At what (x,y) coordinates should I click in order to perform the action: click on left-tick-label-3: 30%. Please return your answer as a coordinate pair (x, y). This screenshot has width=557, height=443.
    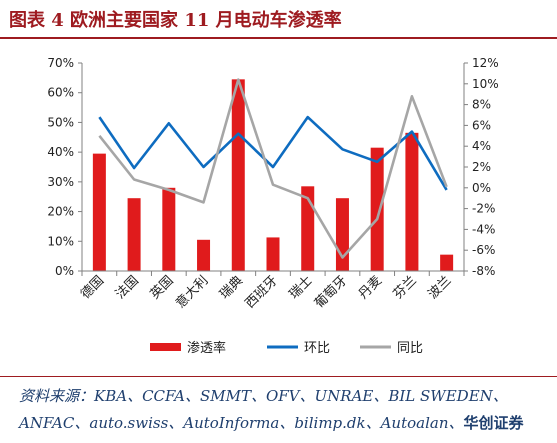
    Looking at the image, I should click on (60, 182).